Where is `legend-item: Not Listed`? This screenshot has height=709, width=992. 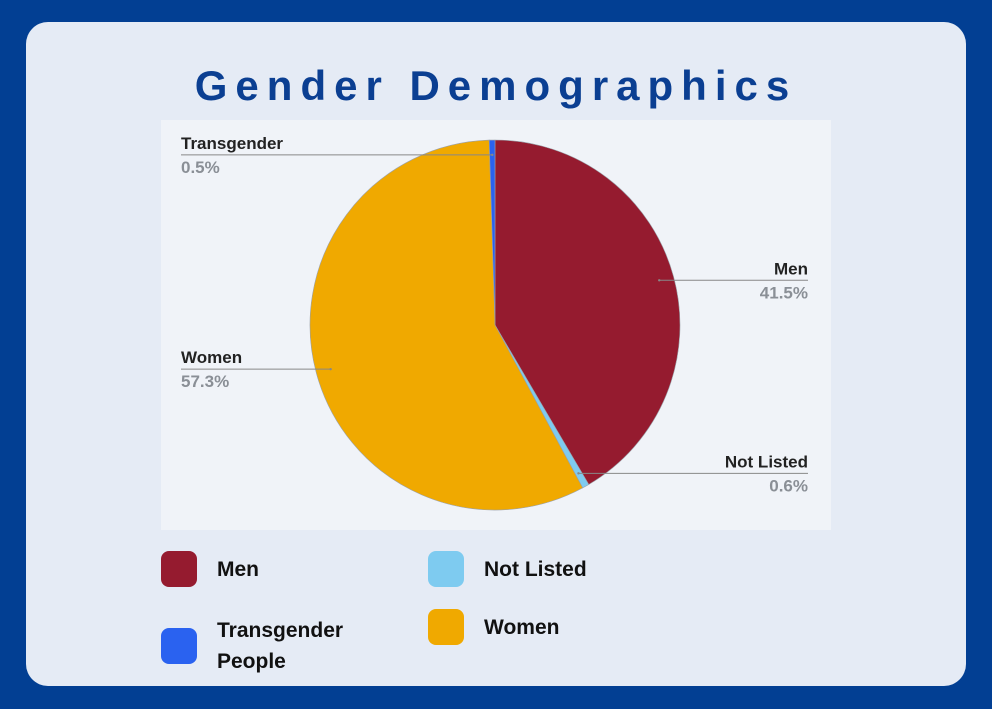
legend-item: Not Listed is located at coordinates (536, 569).